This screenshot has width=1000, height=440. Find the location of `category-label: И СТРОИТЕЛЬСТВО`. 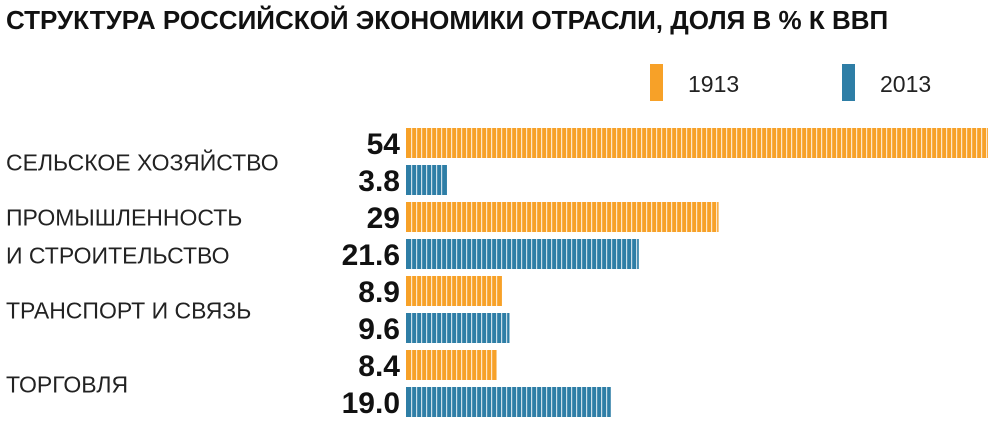

category-label: И СТРОИТЕЛЬСТВО is located at coordinates (118, 256).